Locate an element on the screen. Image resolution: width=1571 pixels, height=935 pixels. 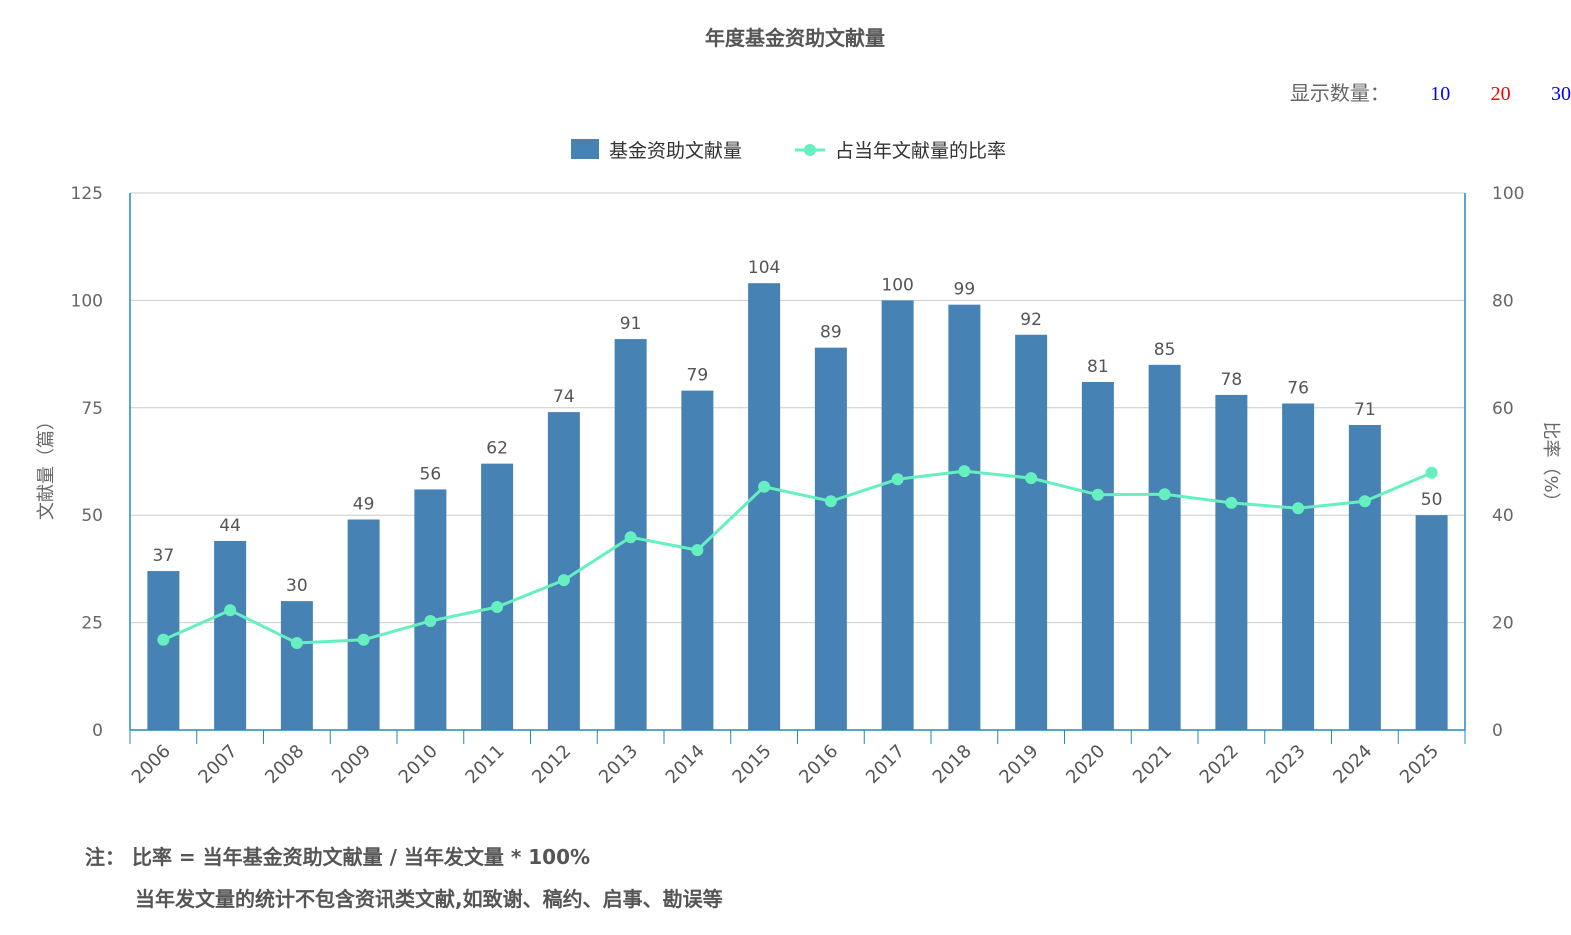
x-tick-label: 2019 is located at coordinates (1018, 764).